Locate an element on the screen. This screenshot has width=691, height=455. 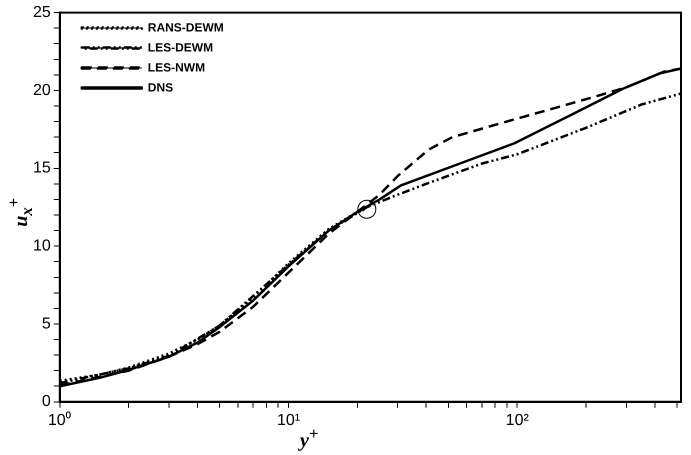
legend-label: RANS-DEWM is located at coordinates (186, 27).